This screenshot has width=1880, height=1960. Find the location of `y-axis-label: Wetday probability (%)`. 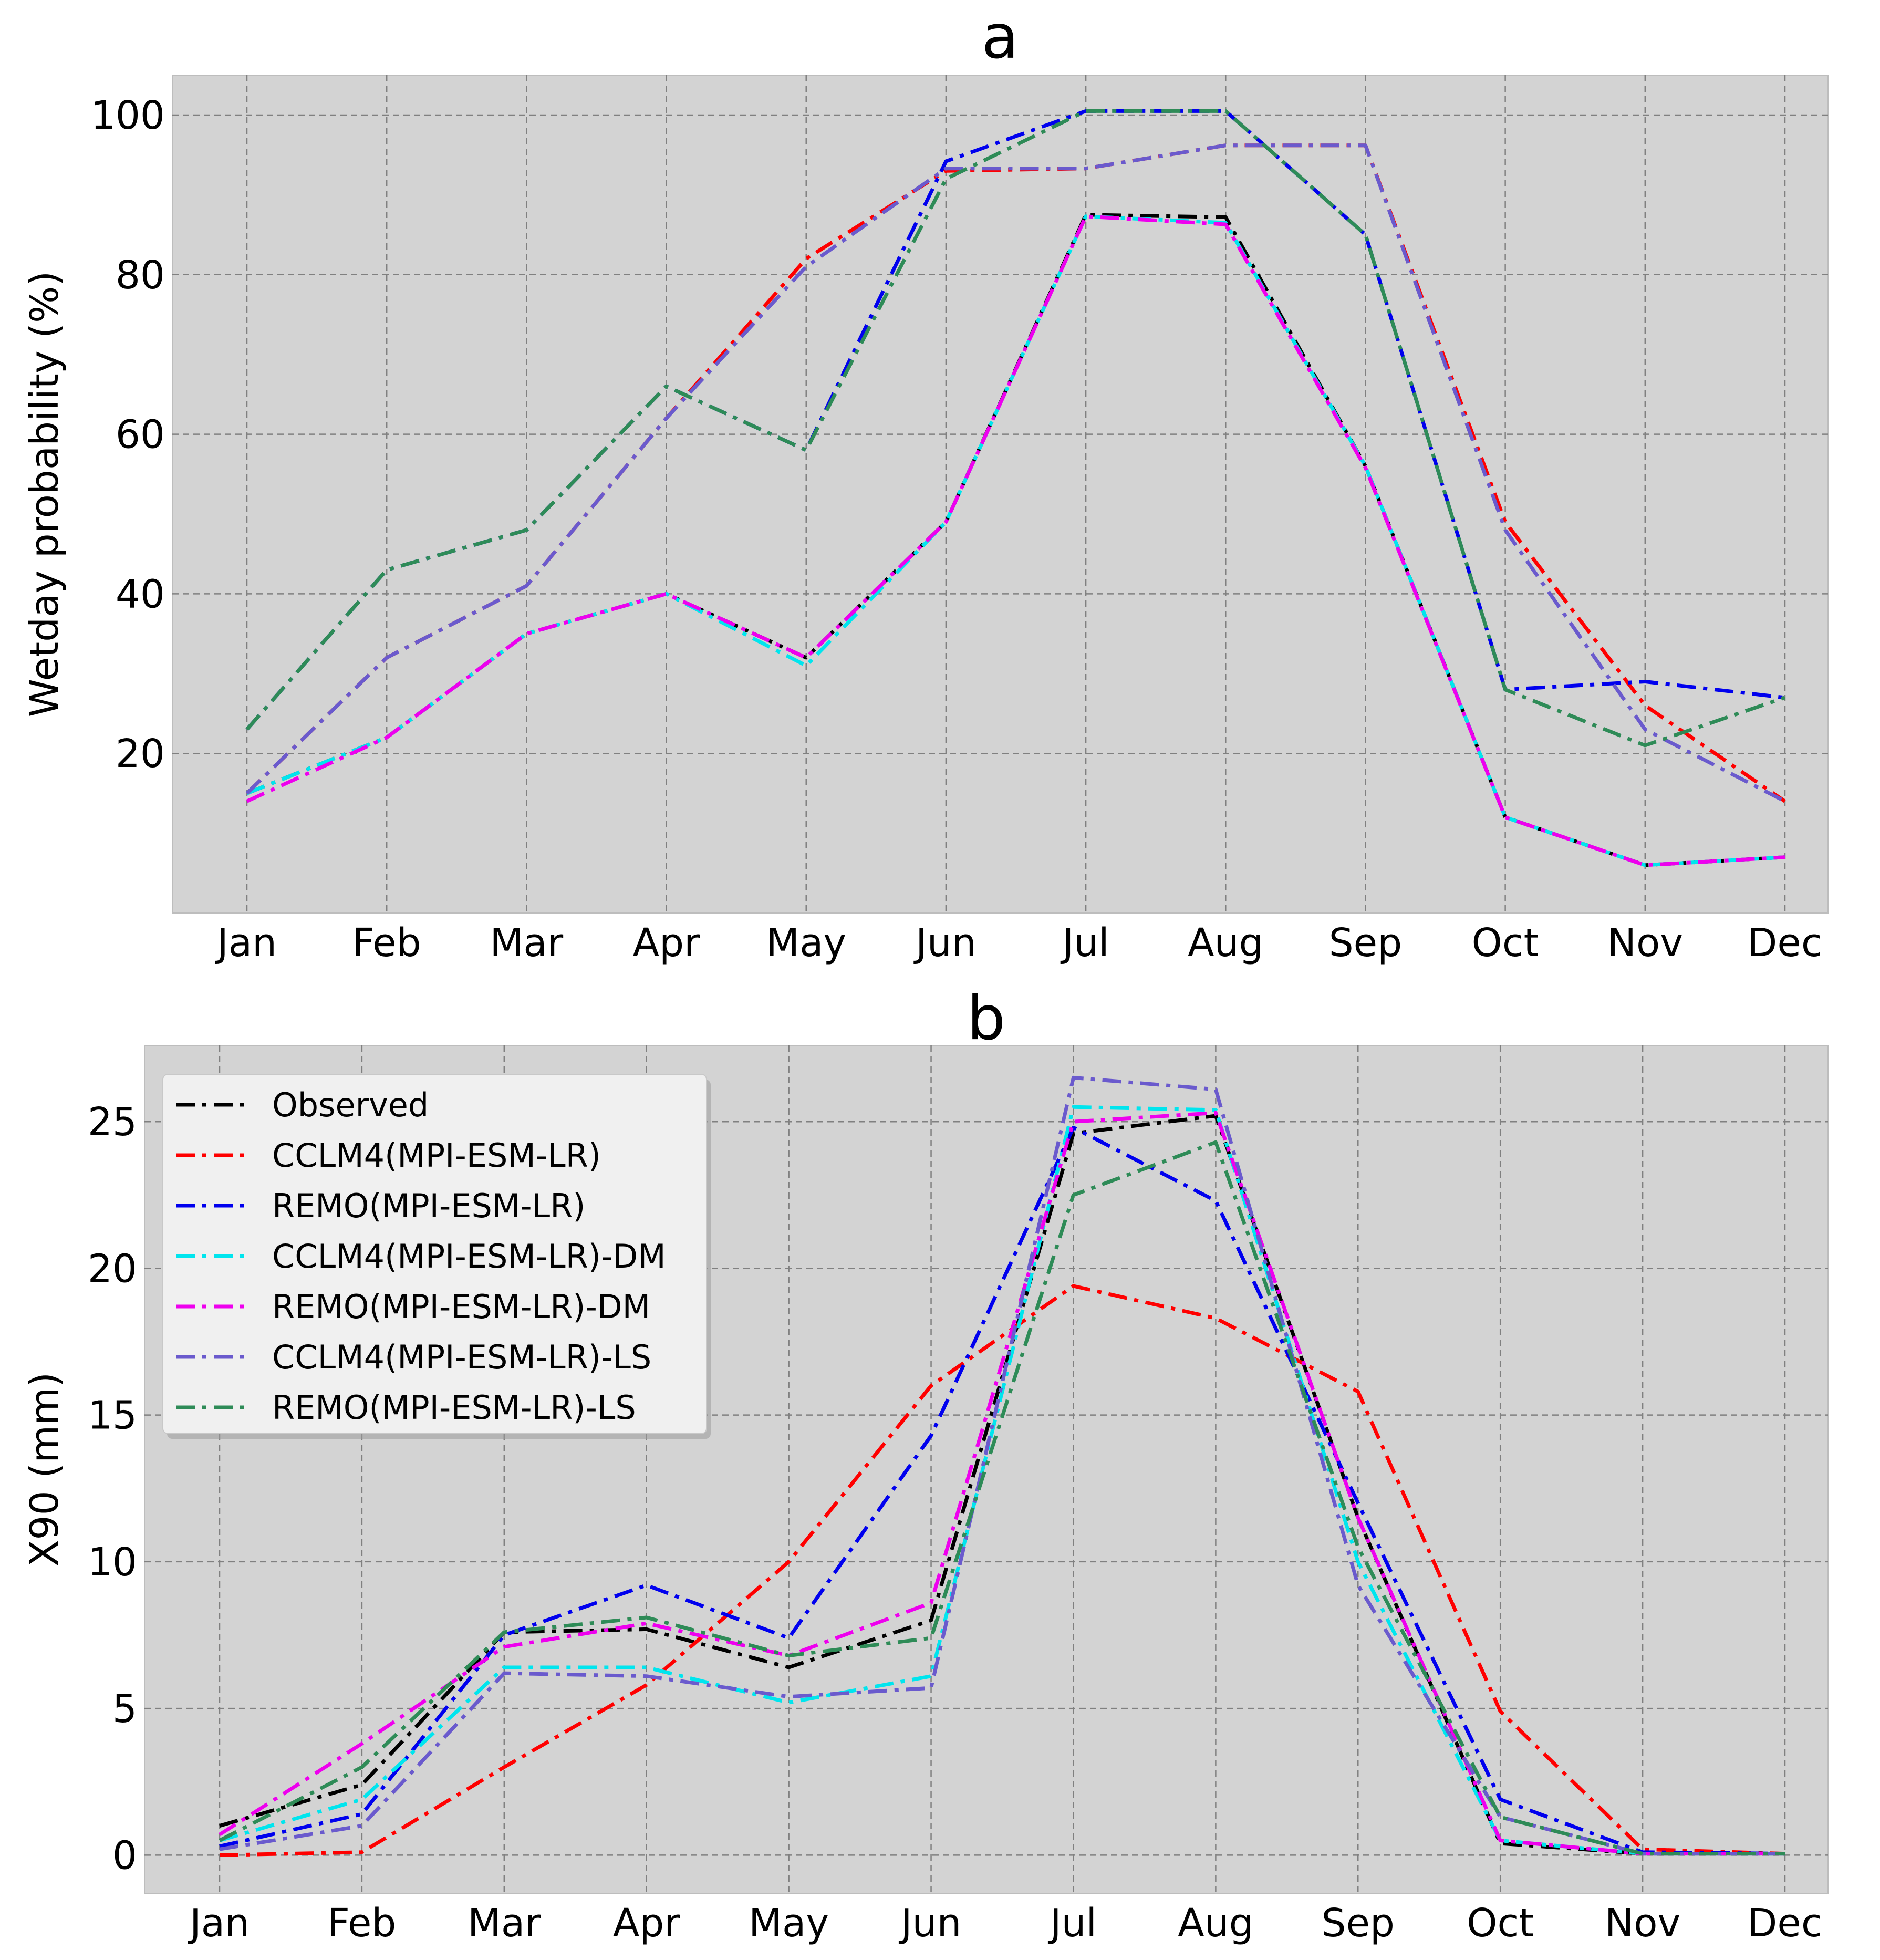

y-axis-label: Wetday probability (%) is located at coordinates (45, 494).